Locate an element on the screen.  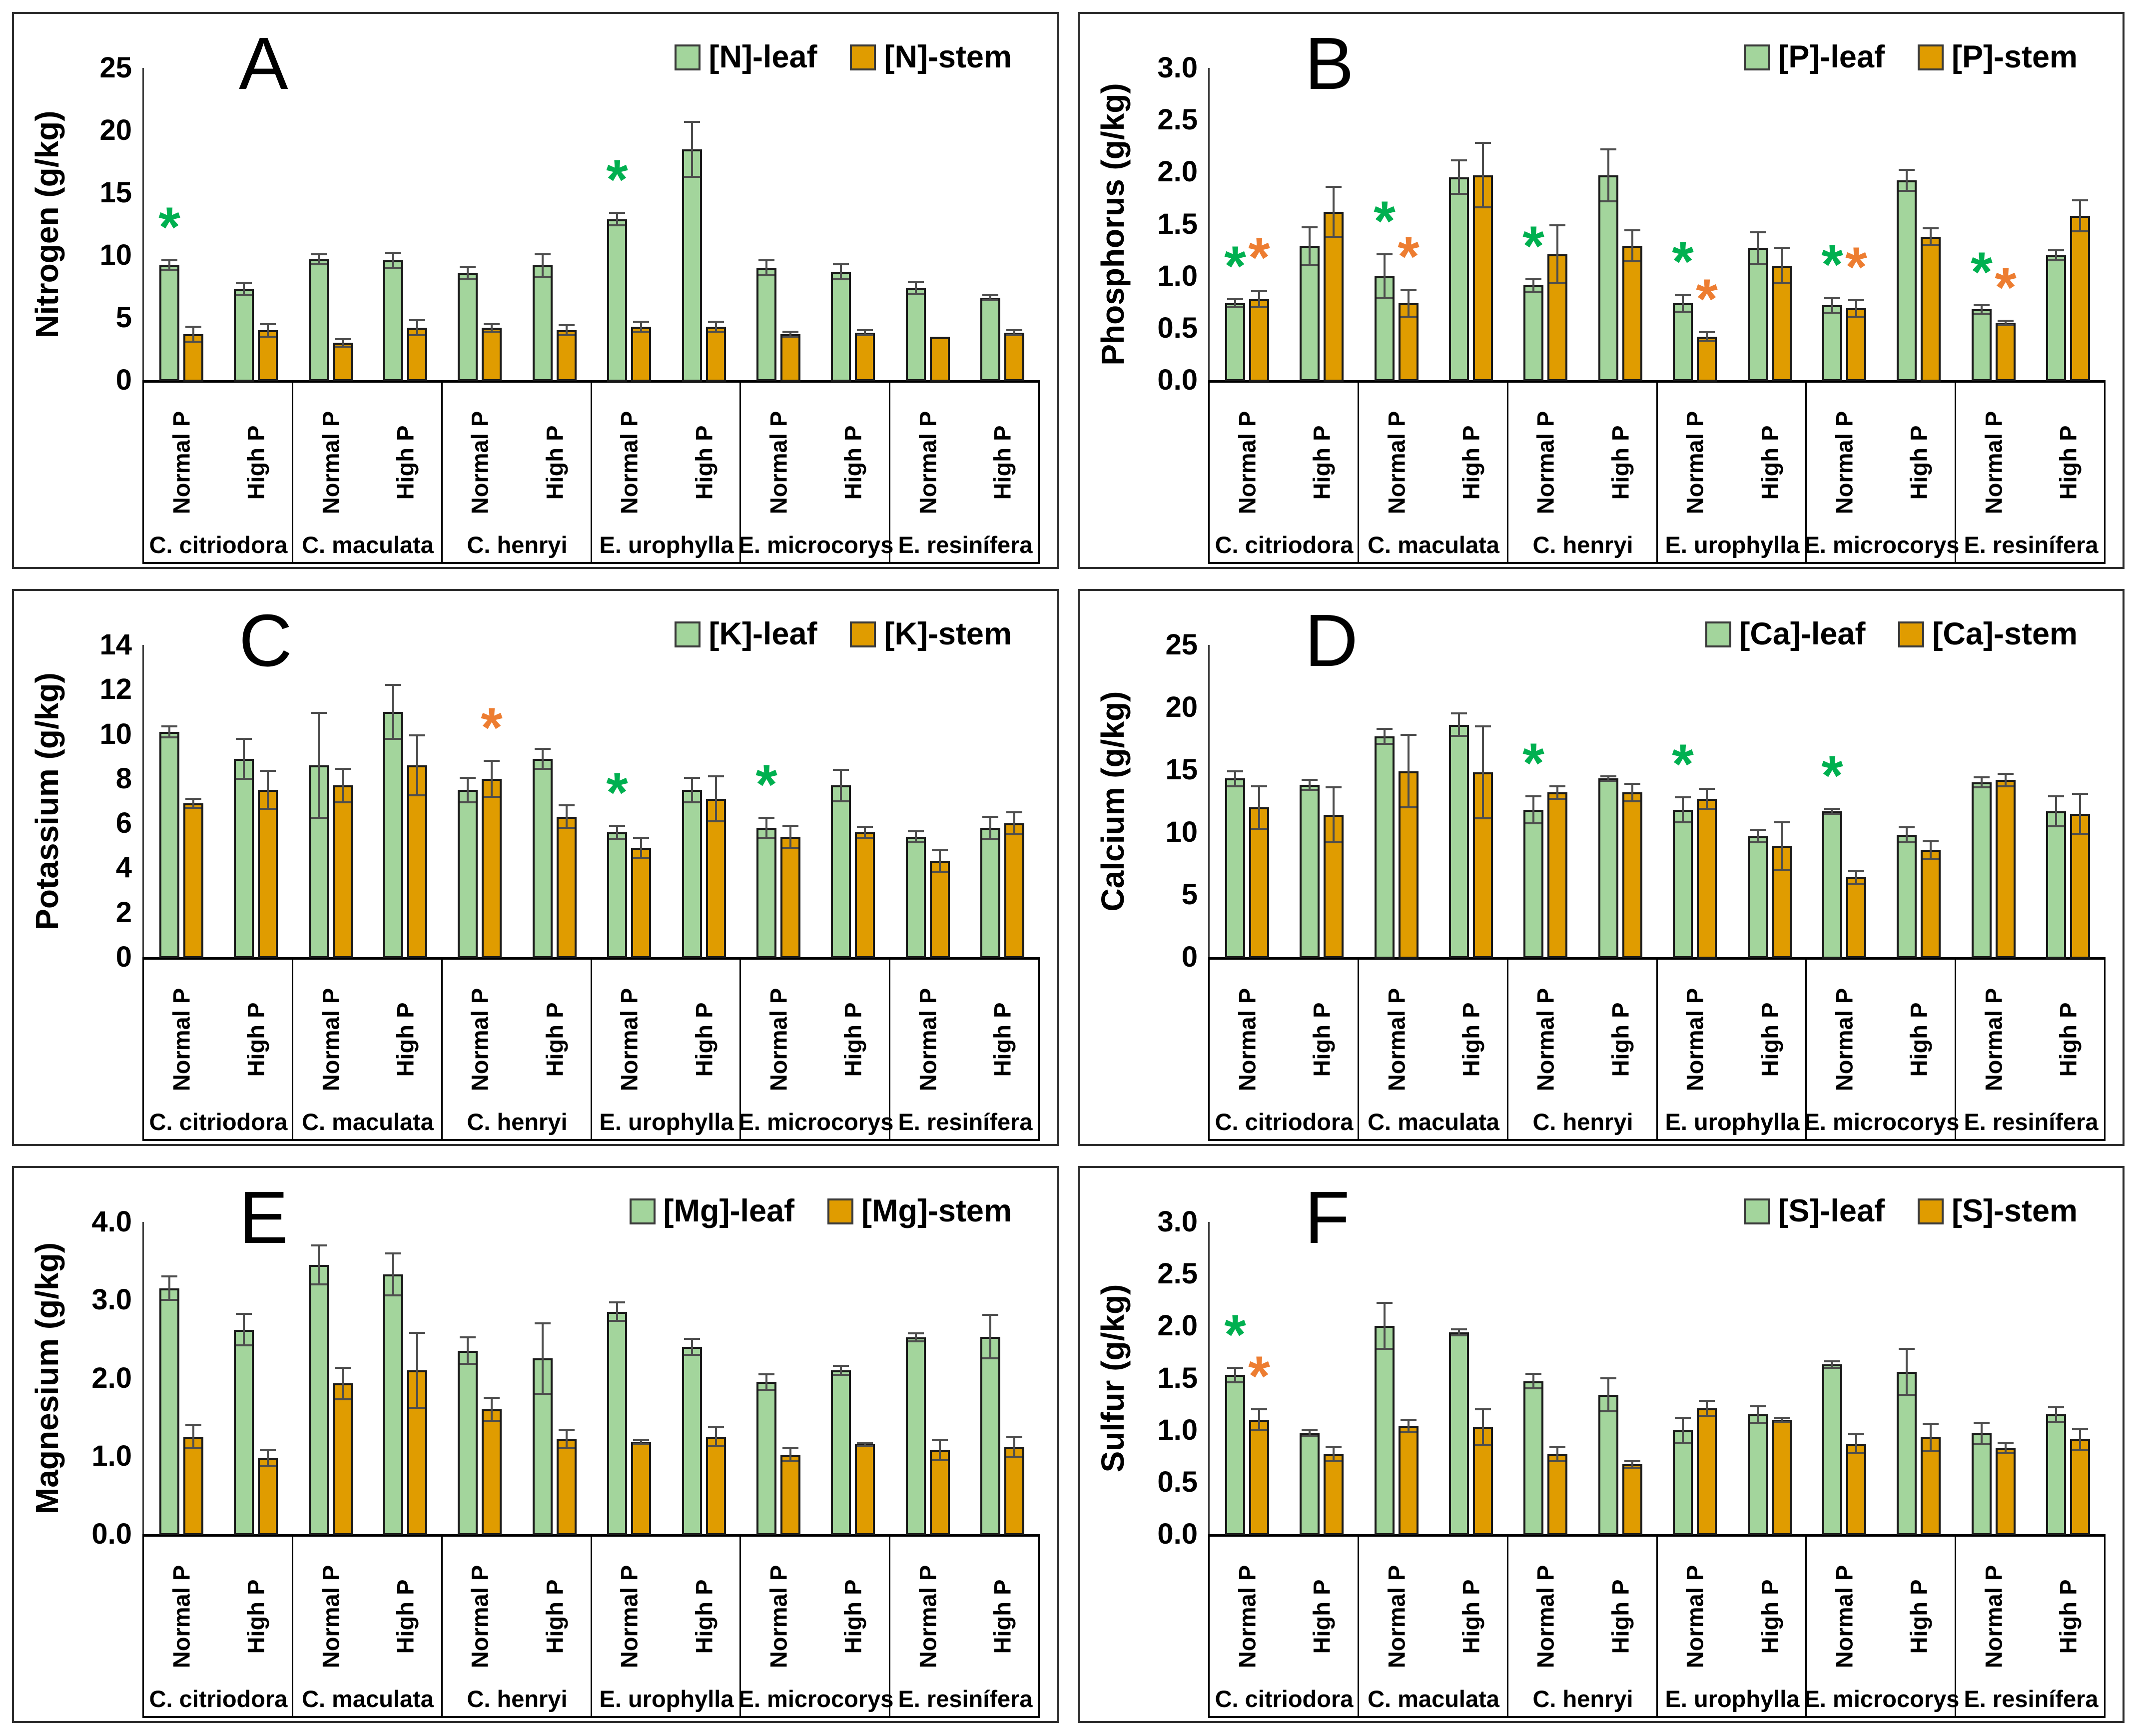
y-tick-label: 5 is located at coordinates (1189, 894).